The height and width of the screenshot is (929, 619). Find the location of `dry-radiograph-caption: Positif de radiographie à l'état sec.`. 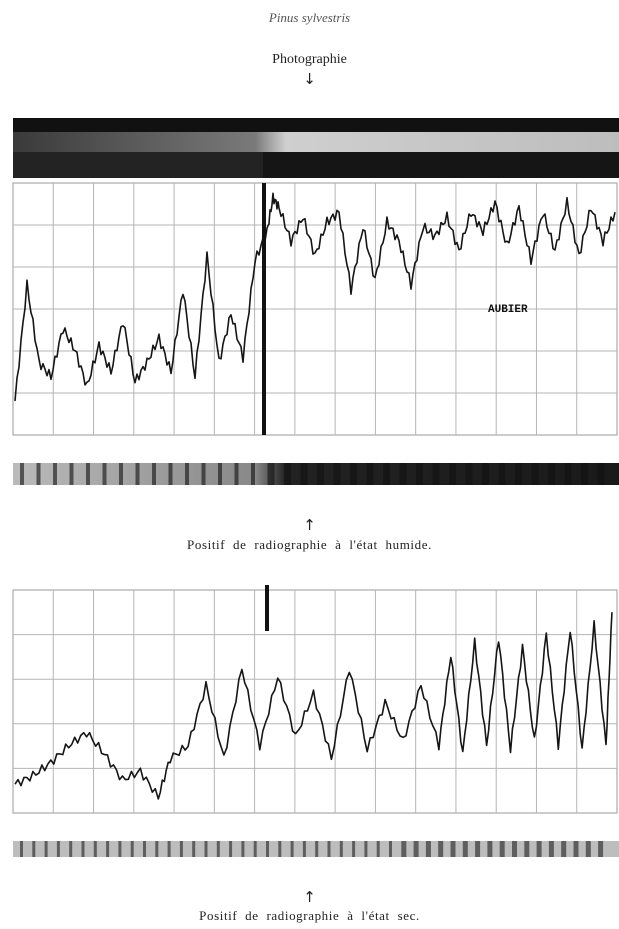

dry-radiograph-caption: Positif de radiographie à l'état sec. is located at coordinates (309, 915).